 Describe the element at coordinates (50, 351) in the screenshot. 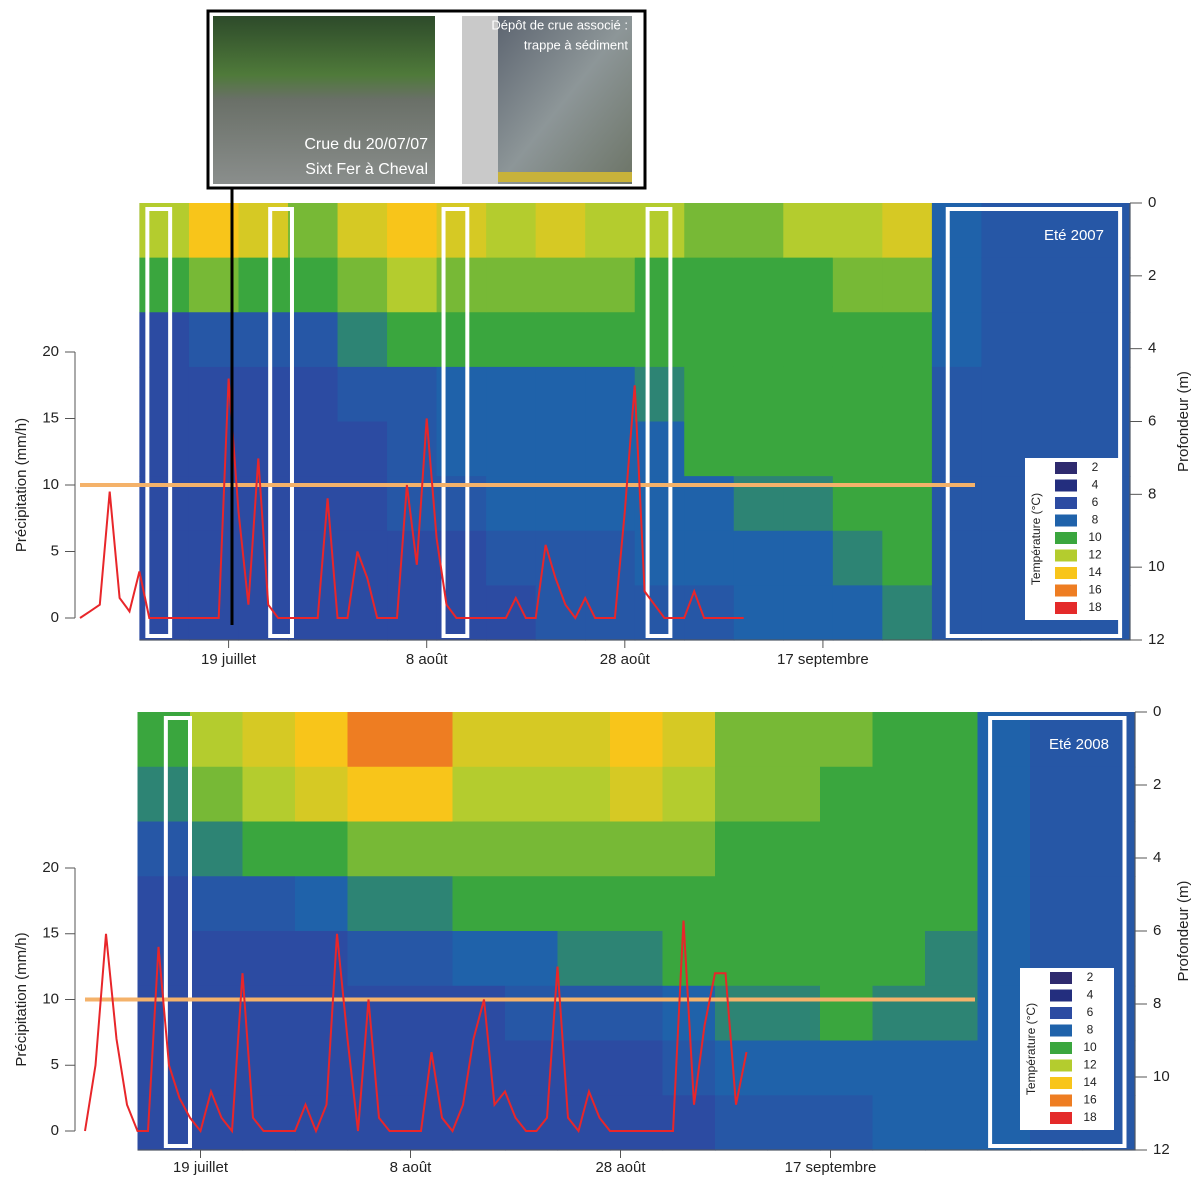

I see `y-tick-label: 20` at that location.